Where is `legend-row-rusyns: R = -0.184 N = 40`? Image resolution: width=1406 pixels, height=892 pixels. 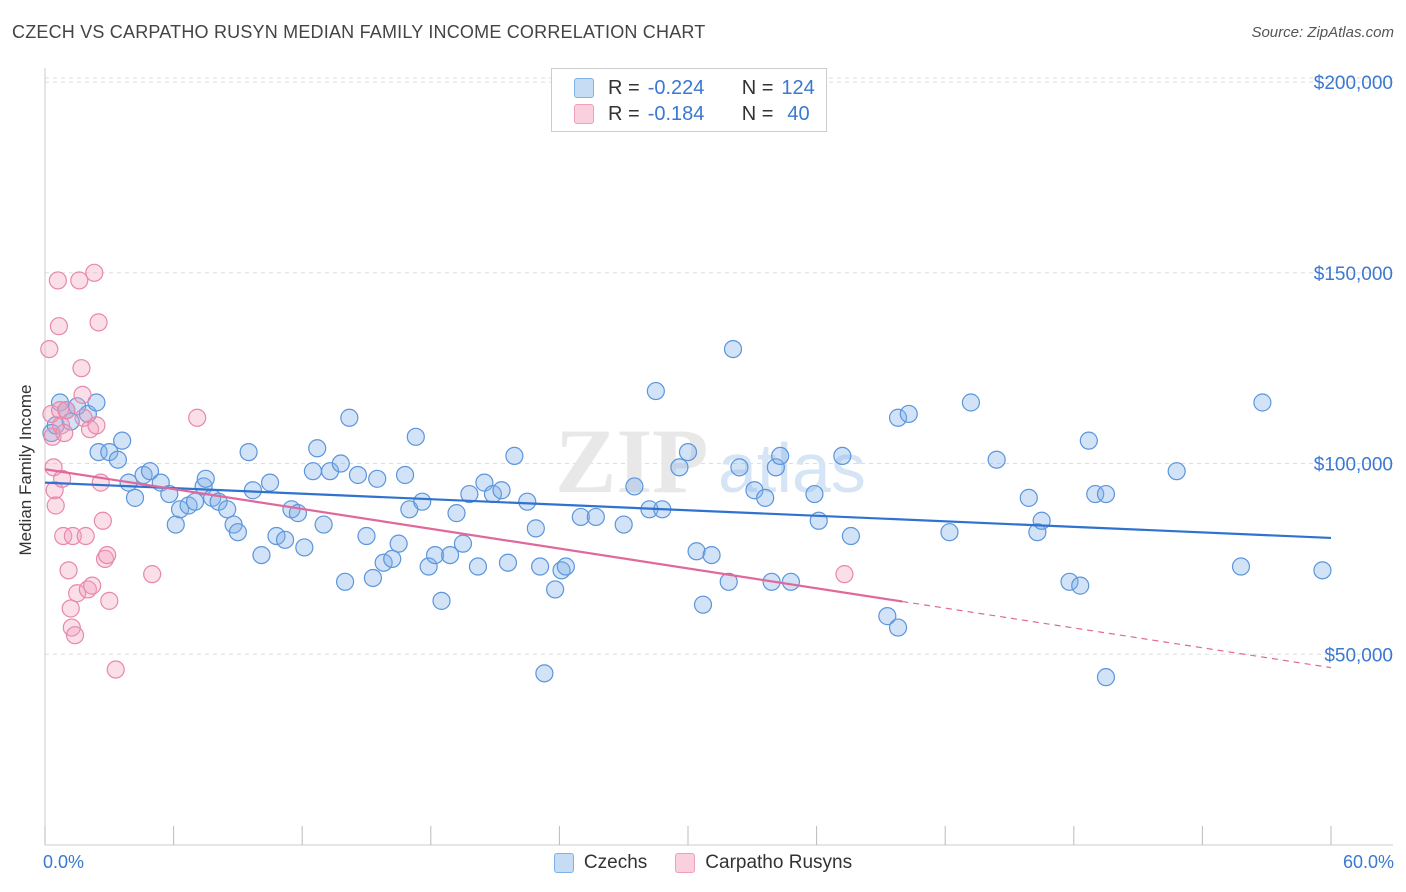 legend-row-rusyns: R = -0.184 N = 40 is located at coordinates (692, 114).